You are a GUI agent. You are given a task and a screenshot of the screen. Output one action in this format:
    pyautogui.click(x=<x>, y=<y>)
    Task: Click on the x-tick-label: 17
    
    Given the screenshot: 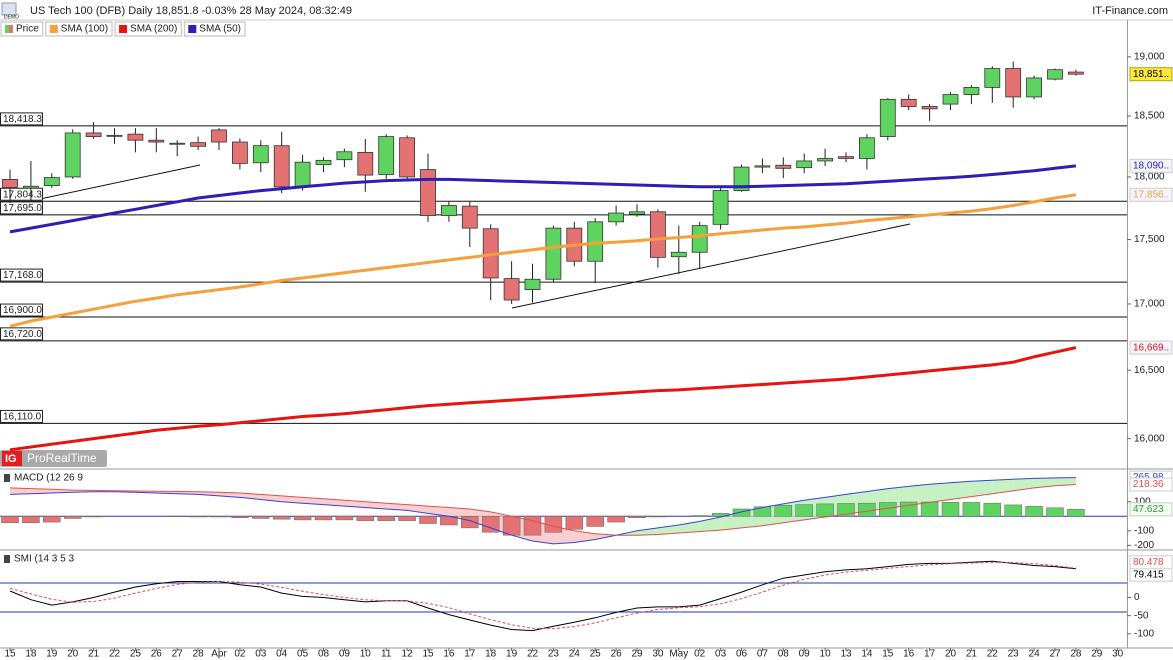 What is the action you would take?
    pyautogui.click(x=930, y=654)
    